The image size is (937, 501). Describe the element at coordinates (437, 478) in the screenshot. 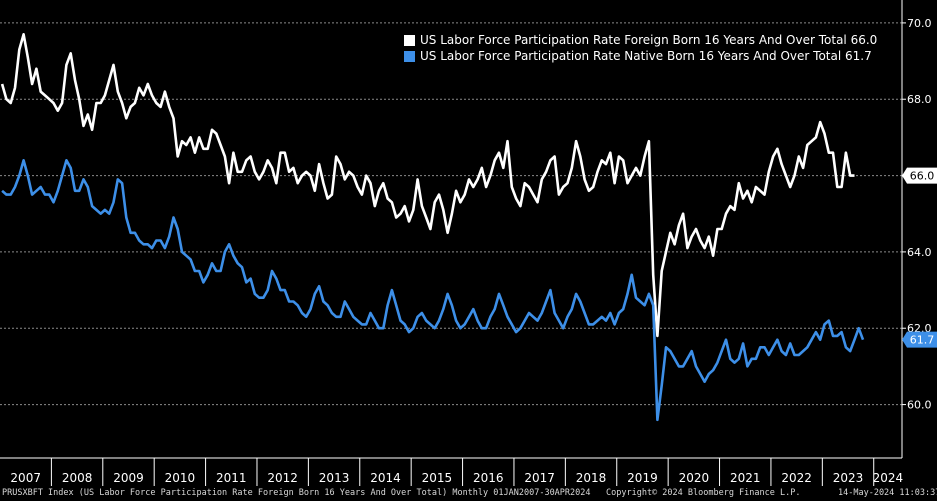

I see `x-tick-label: 2015` at that location.